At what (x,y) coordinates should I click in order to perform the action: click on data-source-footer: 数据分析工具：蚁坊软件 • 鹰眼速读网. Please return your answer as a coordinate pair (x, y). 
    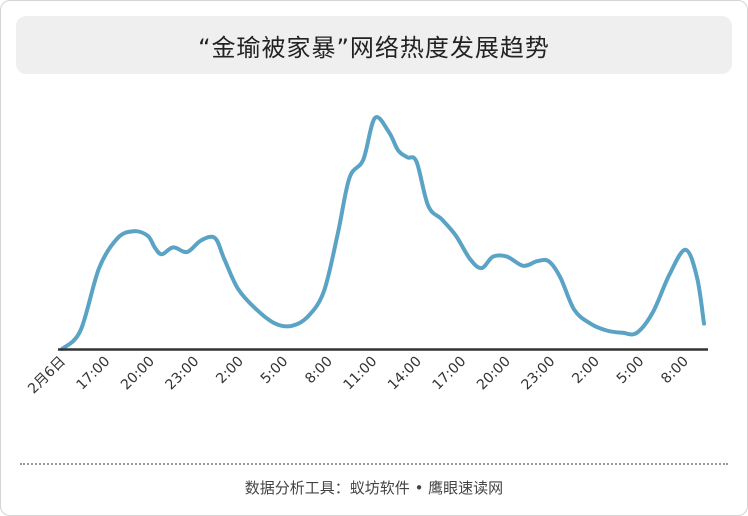
    Looking at the image, I should click on (374, 488).